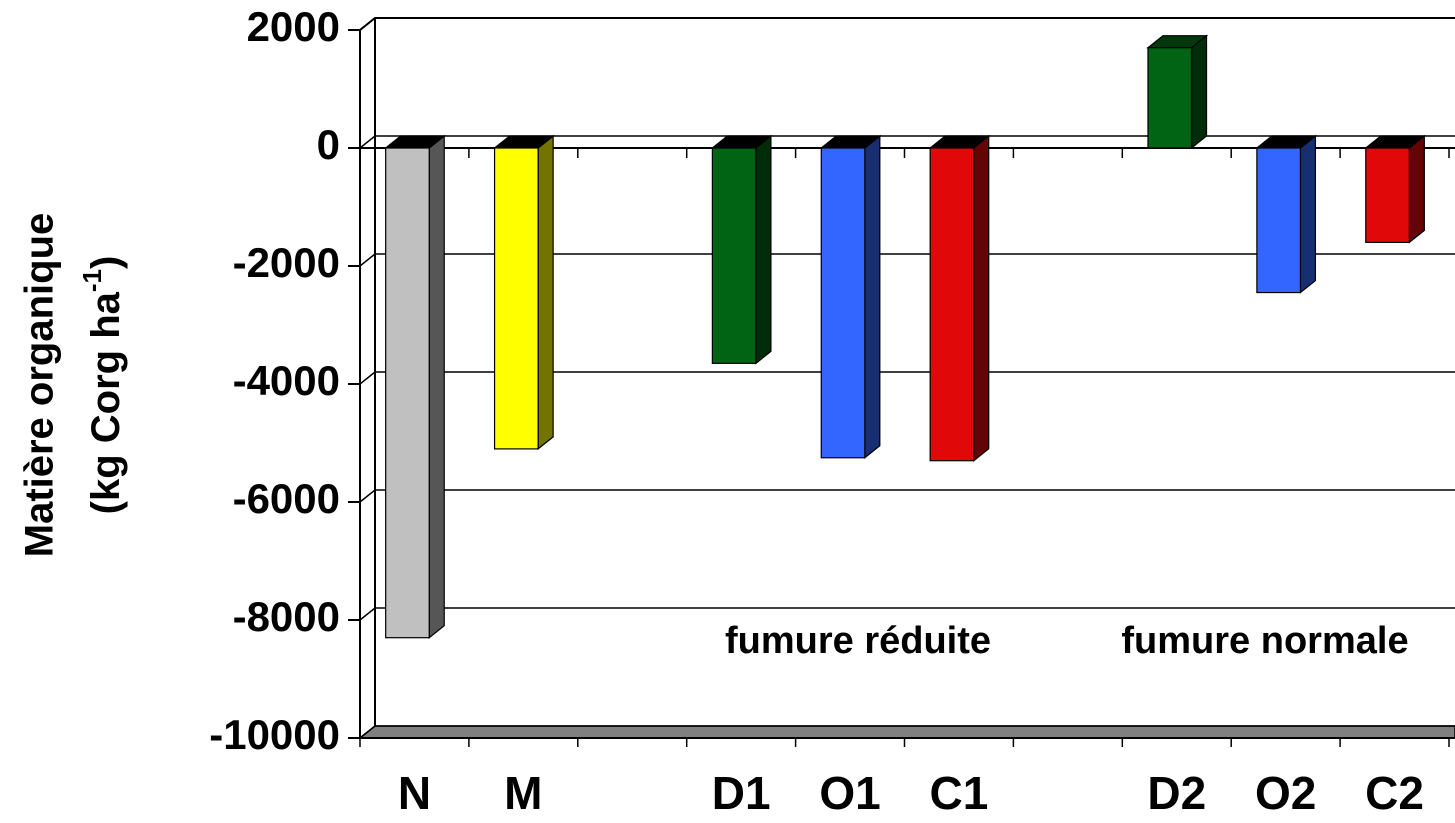  Describe the element at coordinates (106, 262) in the screenshot. I see `unit-end: )` at that location.